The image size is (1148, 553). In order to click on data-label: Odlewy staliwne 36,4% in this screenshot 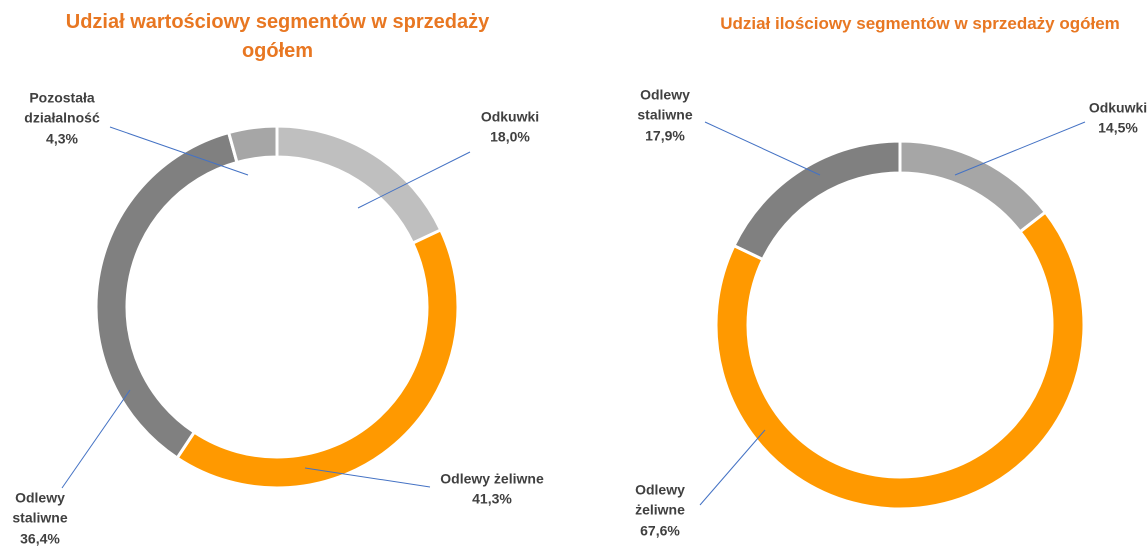, I will do `click(40, 518)`.